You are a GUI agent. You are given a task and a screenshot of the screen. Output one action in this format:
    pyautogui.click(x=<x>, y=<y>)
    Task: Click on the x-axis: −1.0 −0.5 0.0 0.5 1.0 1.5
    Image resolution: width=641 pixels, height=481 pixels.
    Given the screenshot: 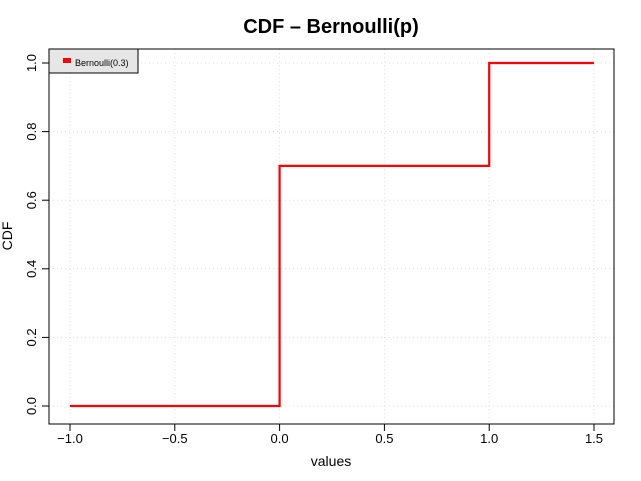 What is the action you would take?
    pyautogui.click(x=330, y=435)
    